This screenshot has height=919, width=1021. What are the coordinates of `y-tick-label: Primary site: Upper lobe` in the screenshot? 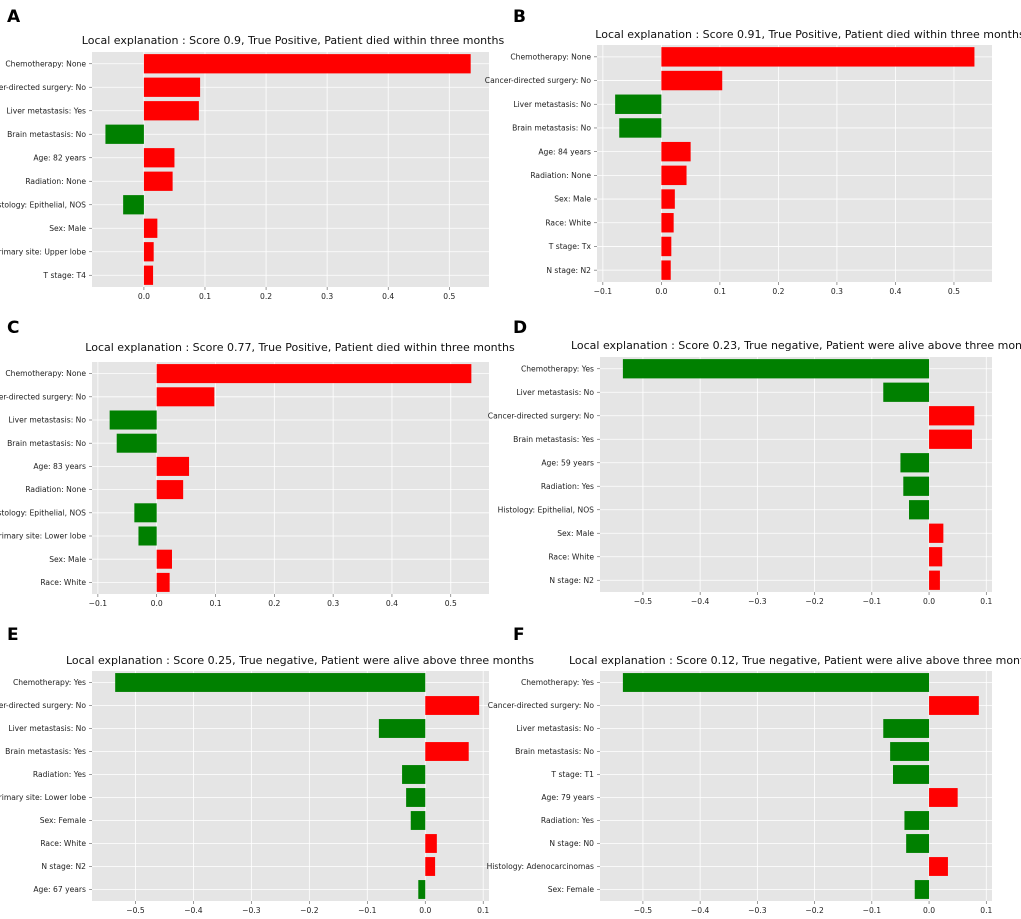 It's located at (43, 251).